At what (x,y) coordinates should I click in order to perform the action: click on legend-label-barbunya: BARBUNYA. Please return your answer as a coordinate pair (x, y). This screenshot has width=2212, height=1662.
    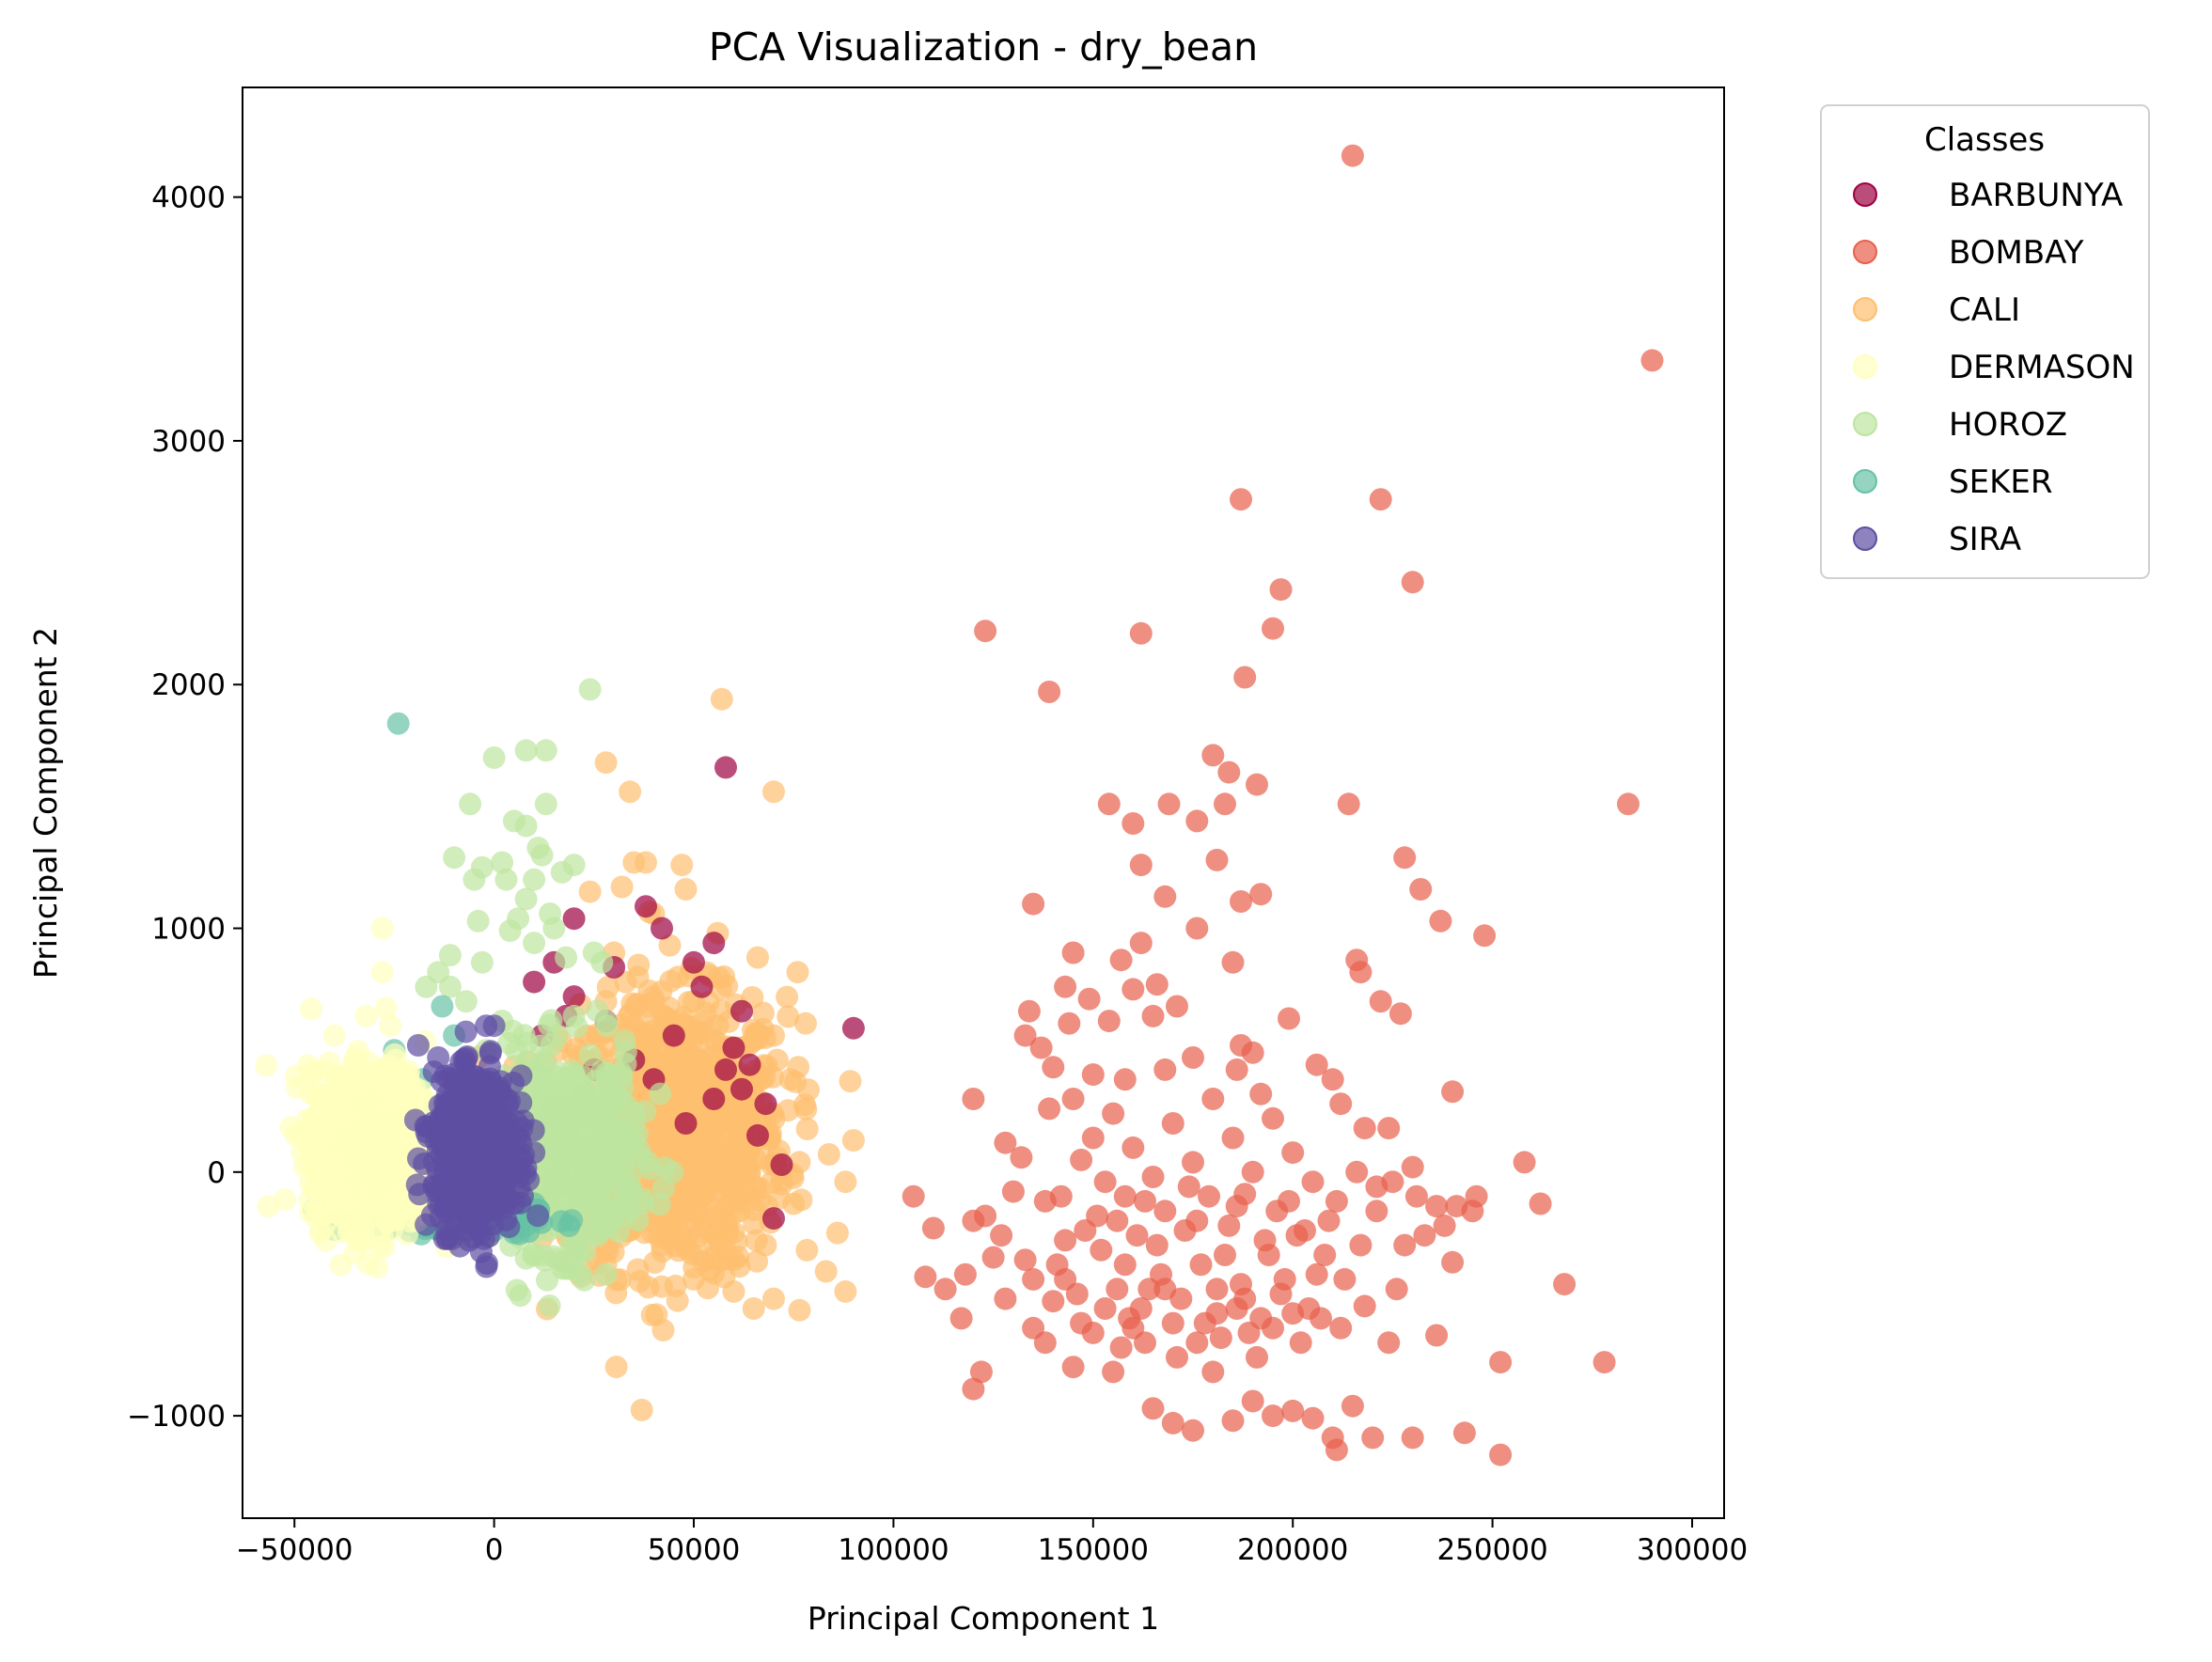
    Looking at the image, I should click on (2036, 195).